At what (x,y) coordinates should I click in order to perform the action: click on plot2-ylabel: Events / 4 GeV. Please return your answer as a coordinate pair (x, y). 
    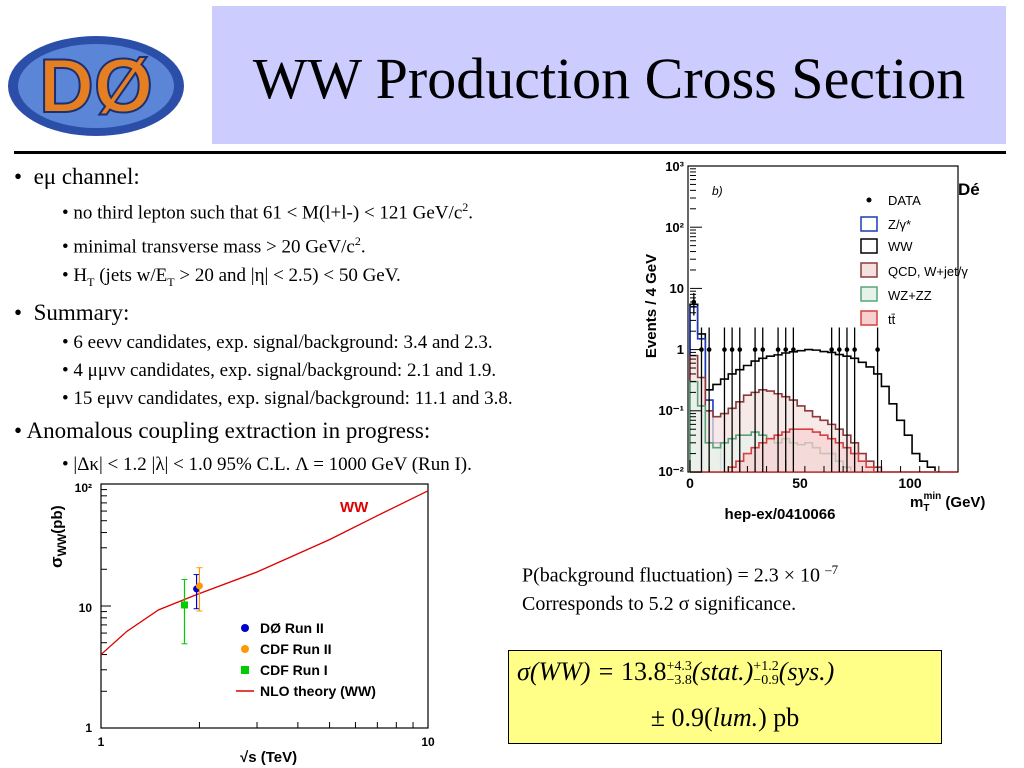
    Looking at the image, I should click on (651, 306).